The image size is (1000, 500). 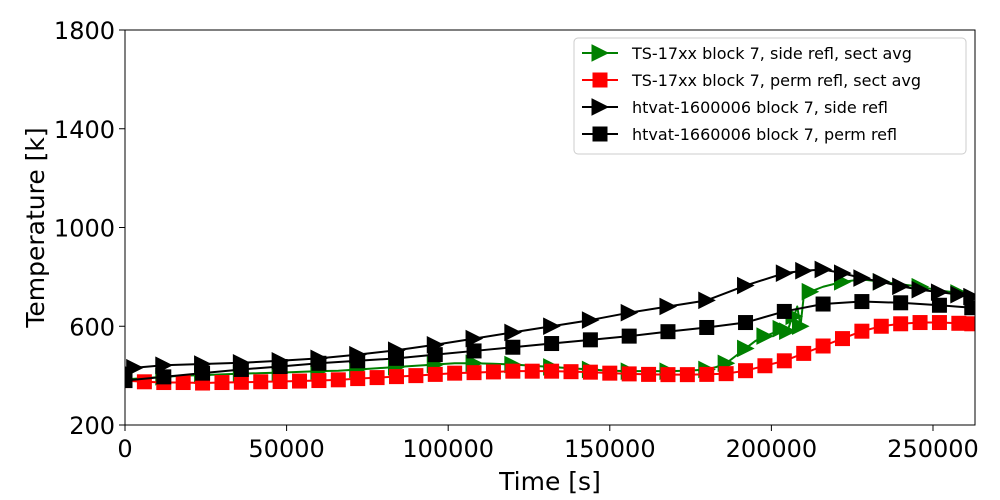 I want to click on x-tick-label: 150000, so click(x=610, y=449).